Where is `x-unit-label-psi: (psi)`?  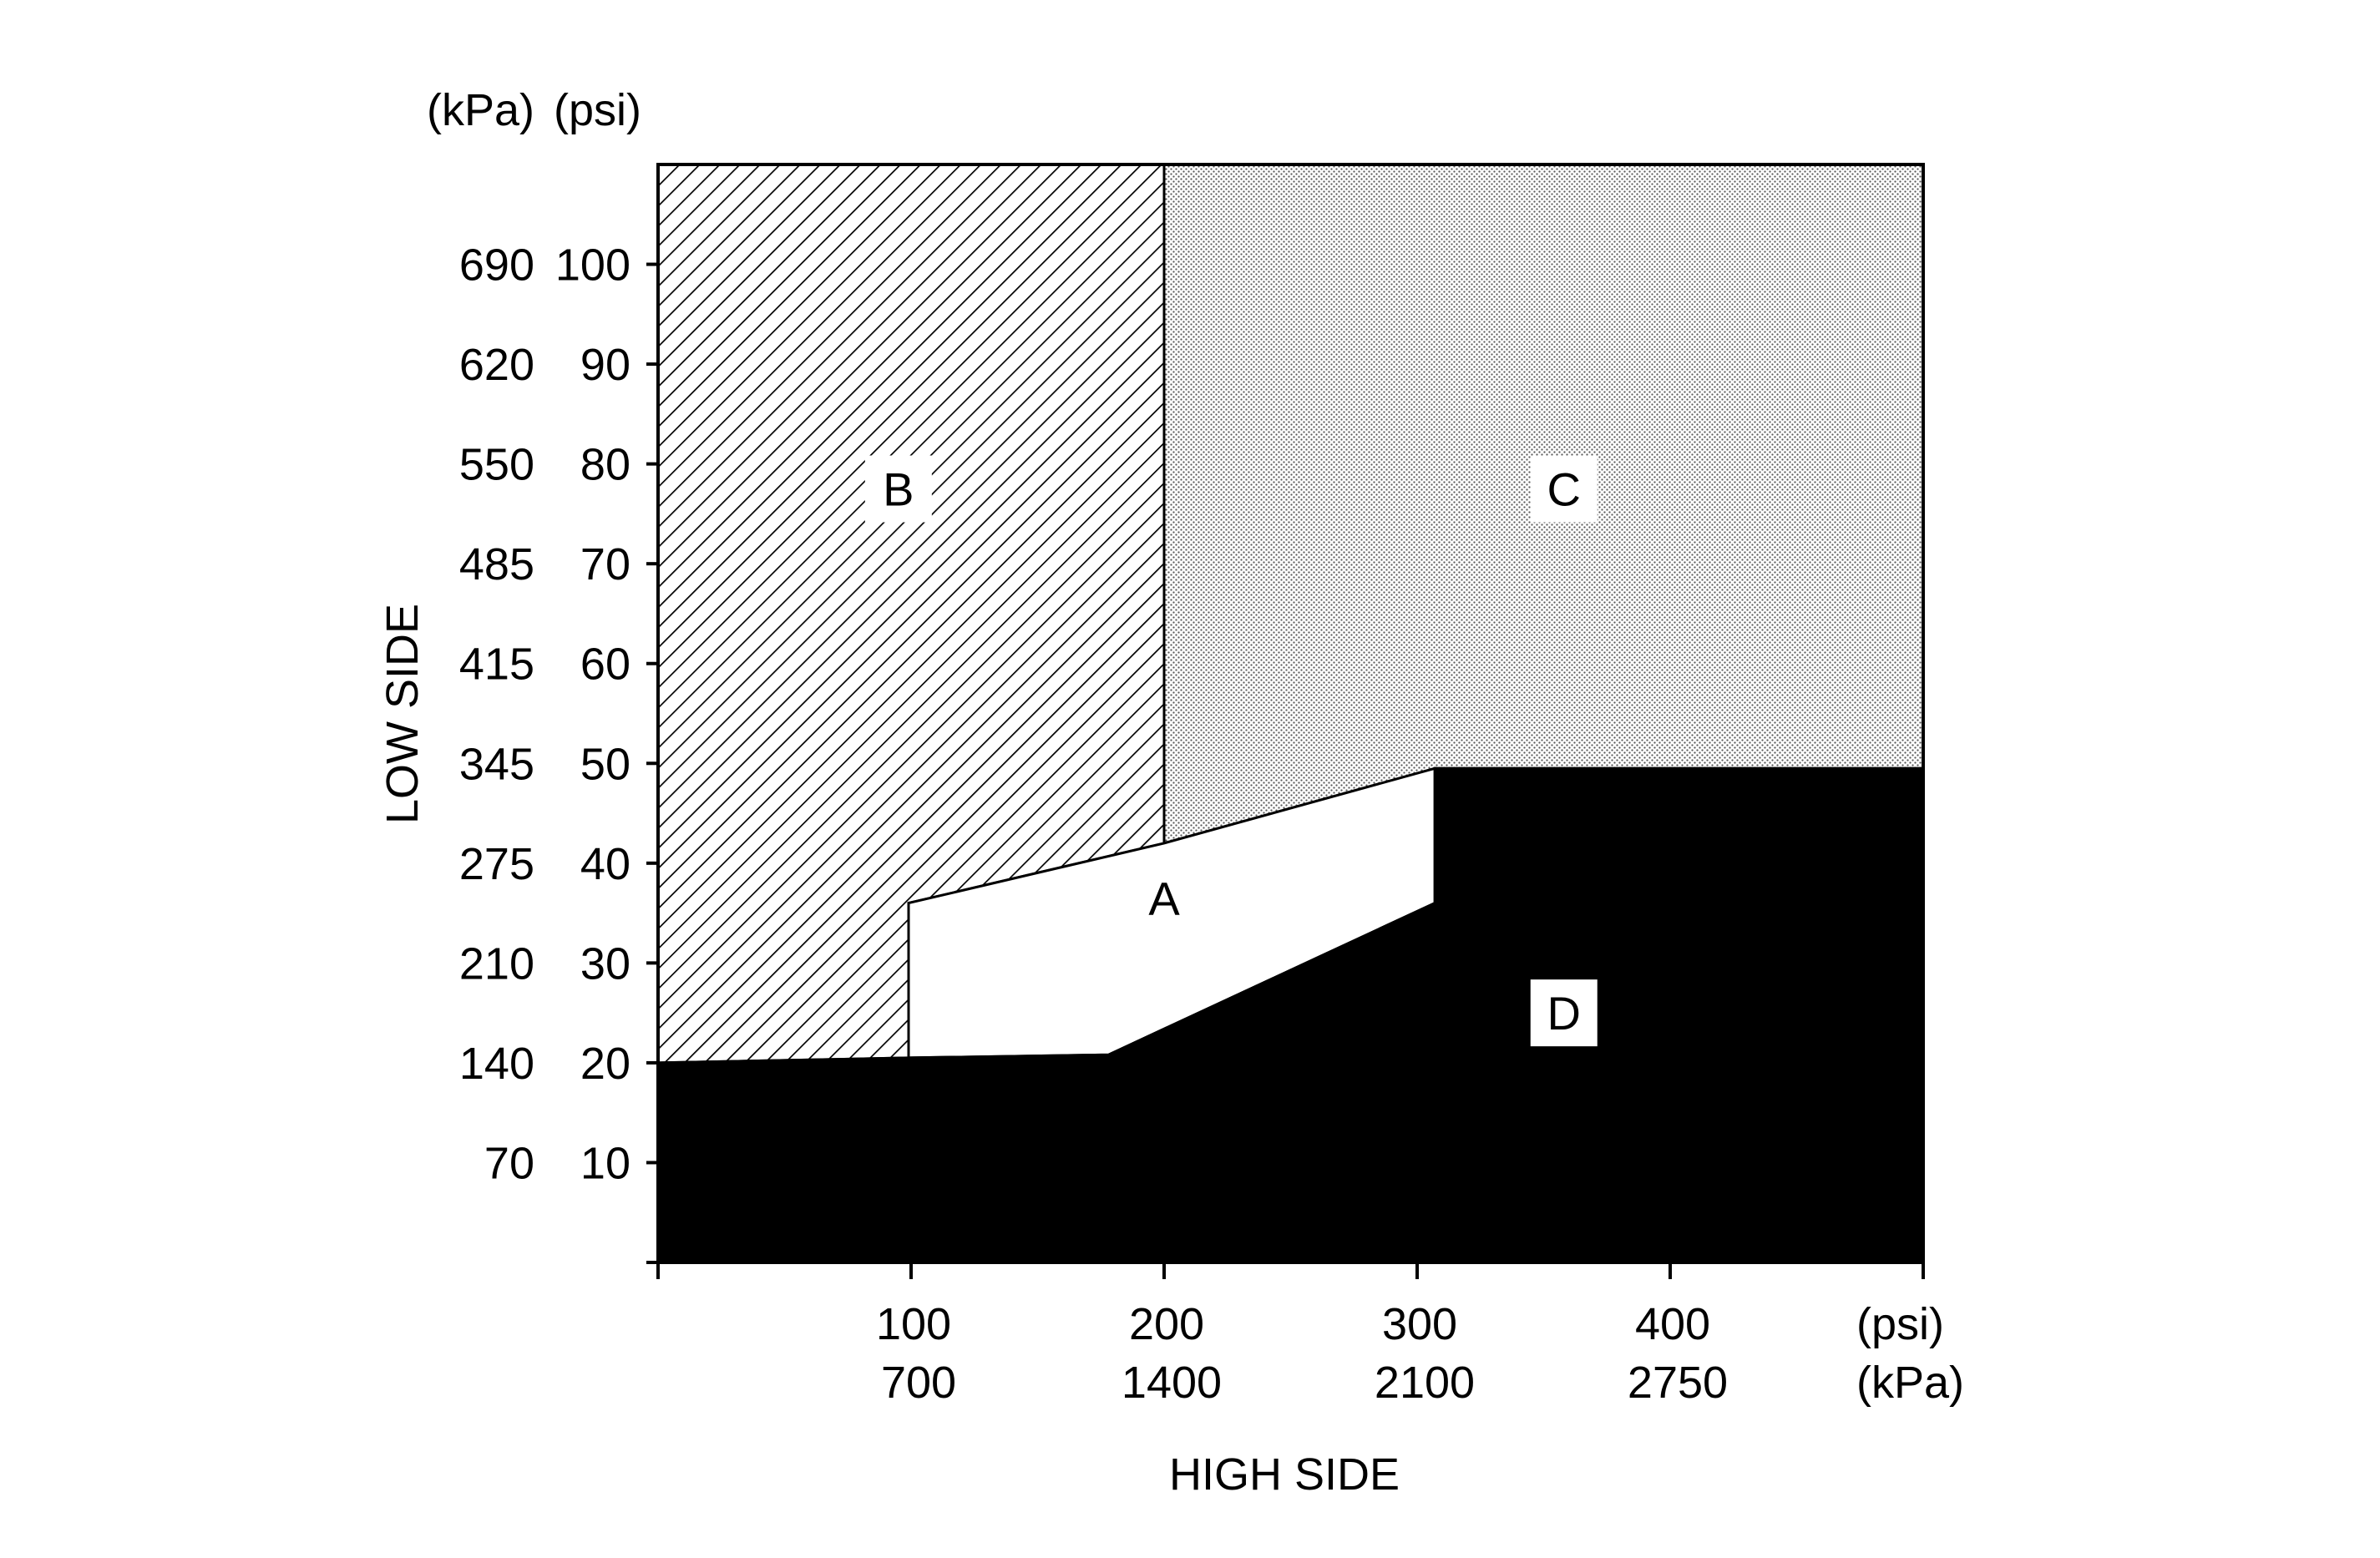
x-unit-label-psi: (psi) is located at coordinates (1900, 1324).